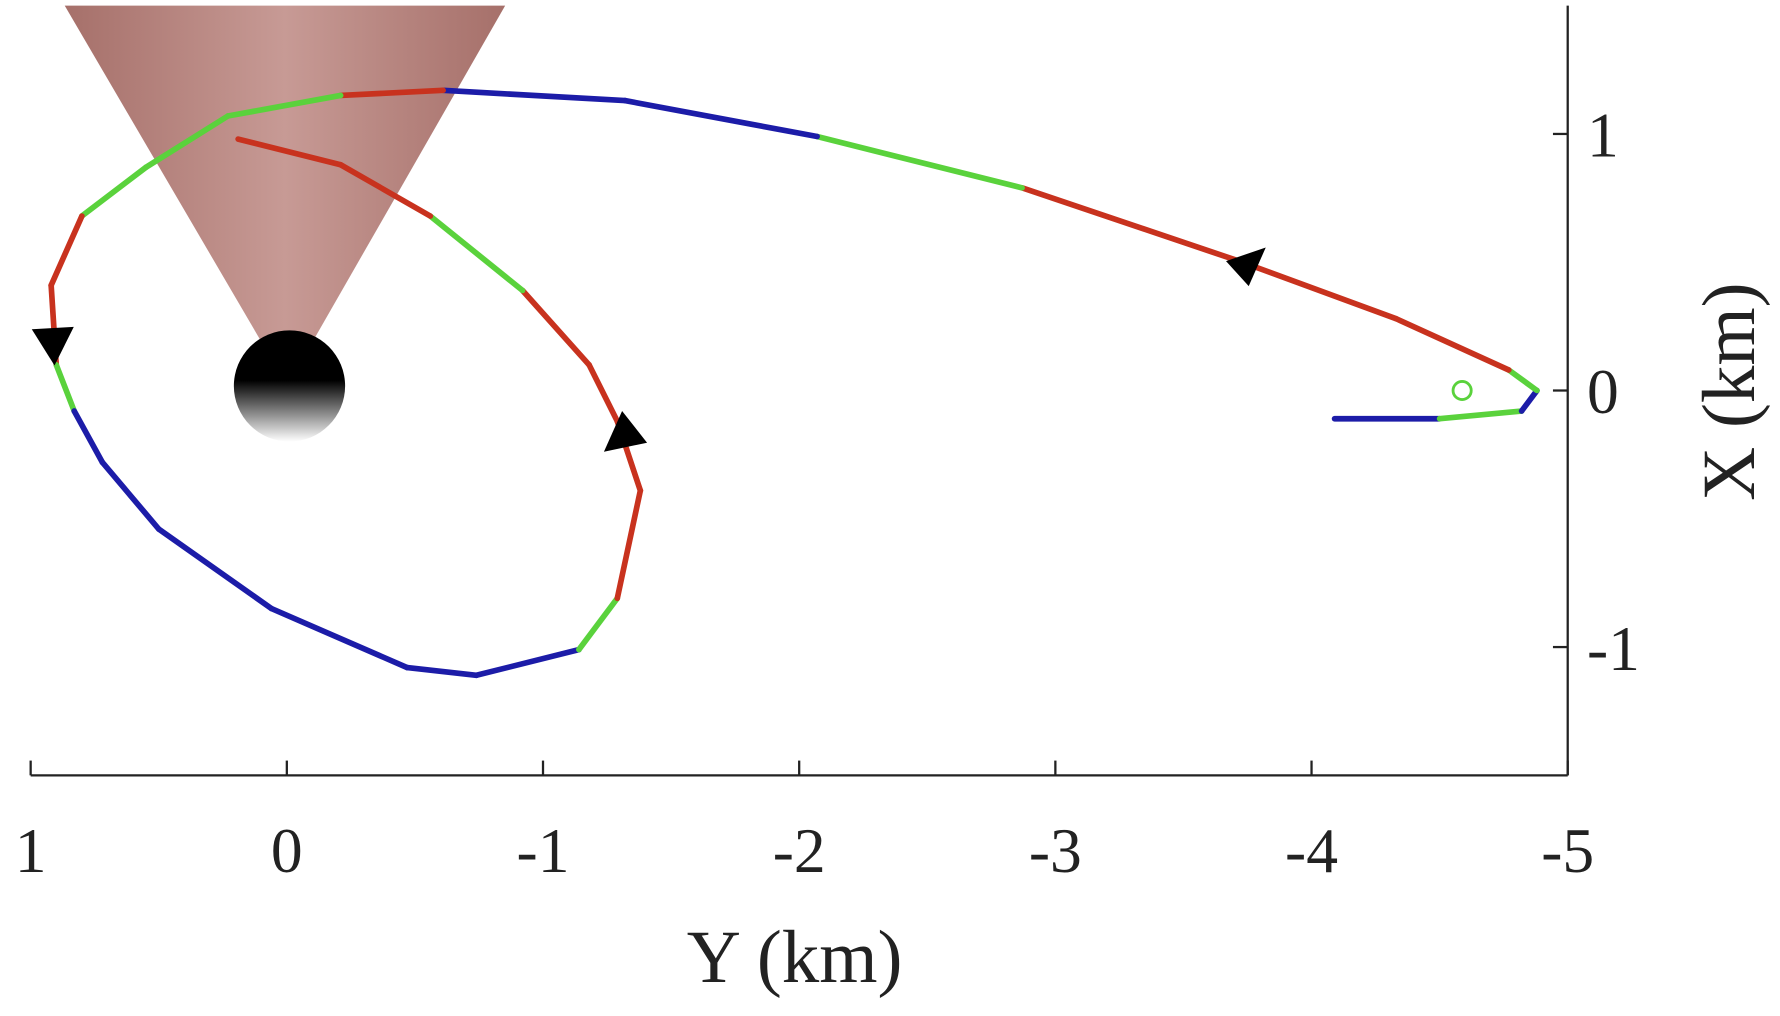  I want to click on target-body, so click(289, 386).